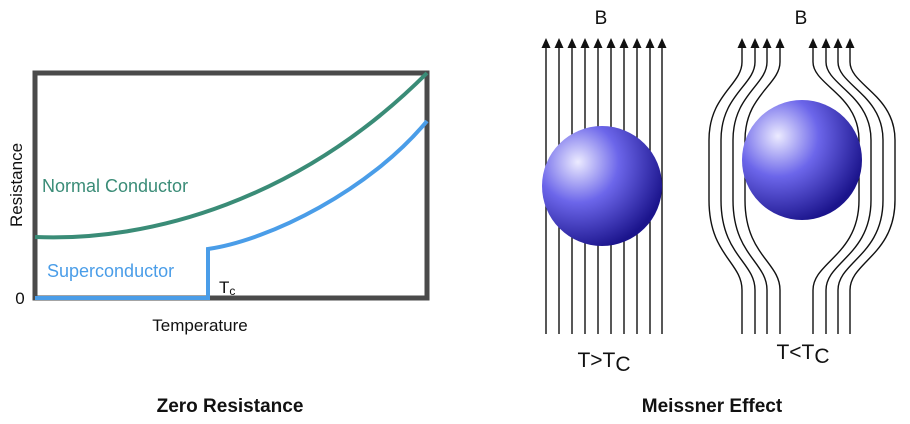 This screenshot has width=910, height=424. I want to click on zero-resistance-caption: Zero Resistance, so click(230, 406).